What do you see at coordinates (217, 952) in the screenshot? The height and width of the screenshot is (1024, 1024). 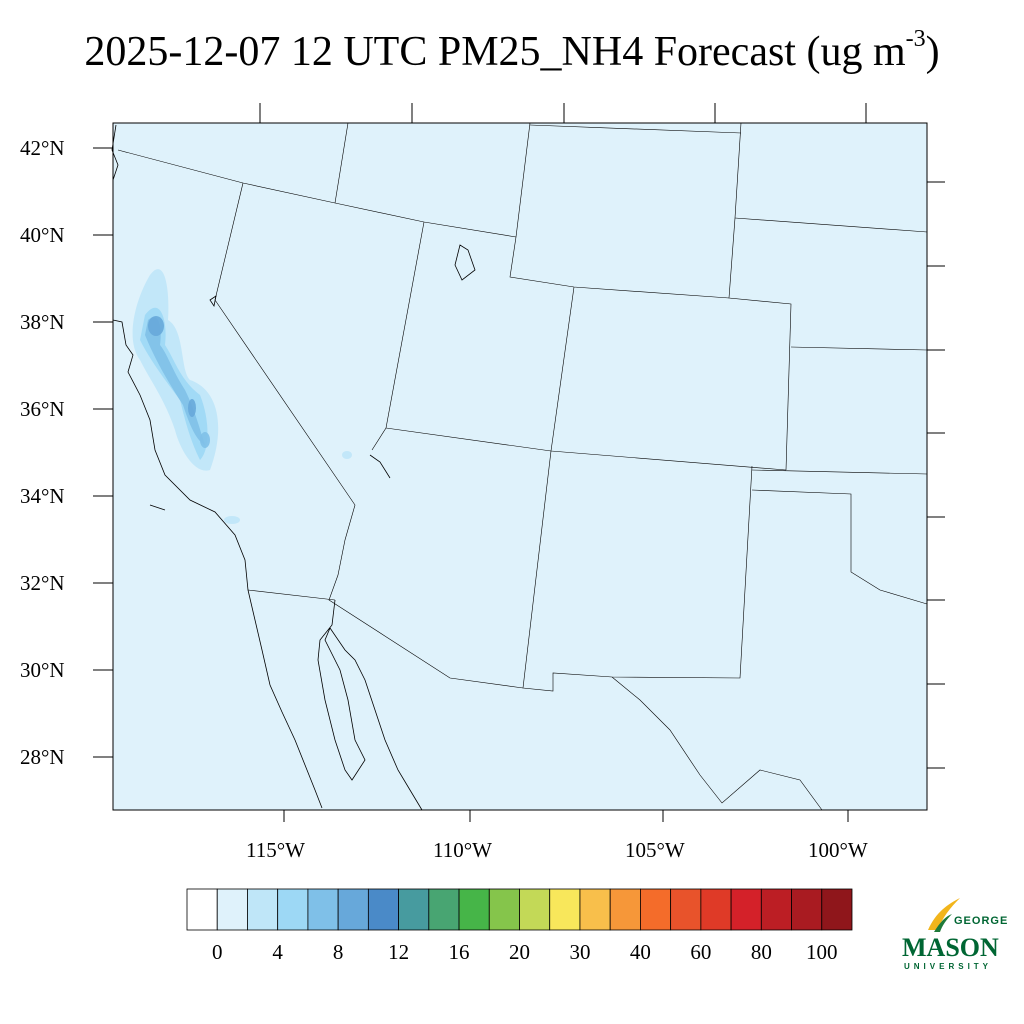 I see `colorbar-label: 0` at bounding box center [217, 952].